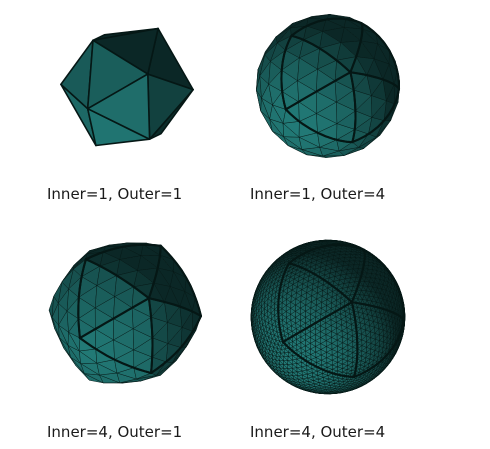 This screenshot has width=490, height=449. Describe the element at coordinates (115, 432) in the screenshot. I see `panel-caption: Inner=4, Outer=1` at that location.